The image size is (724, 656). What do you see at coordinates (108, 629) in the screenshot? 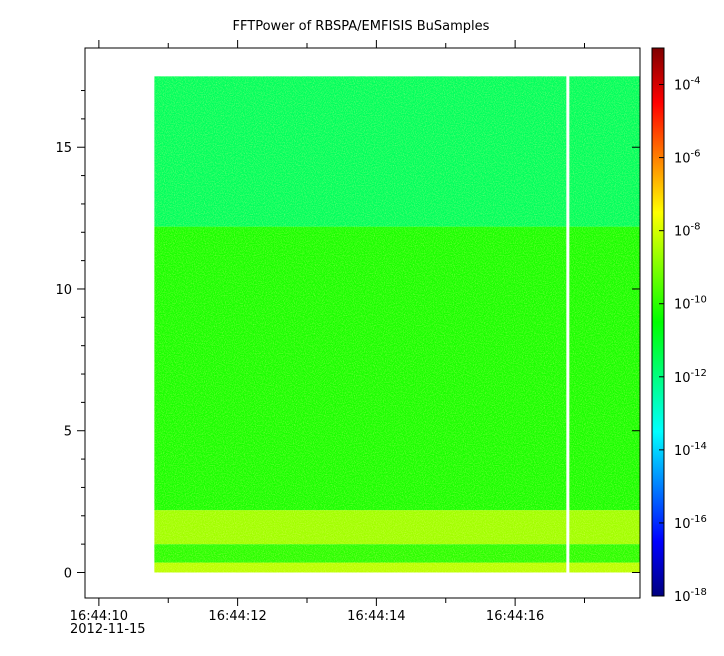
I see `x-date-label: 2012-11-15` at bounding box center [108, 629].